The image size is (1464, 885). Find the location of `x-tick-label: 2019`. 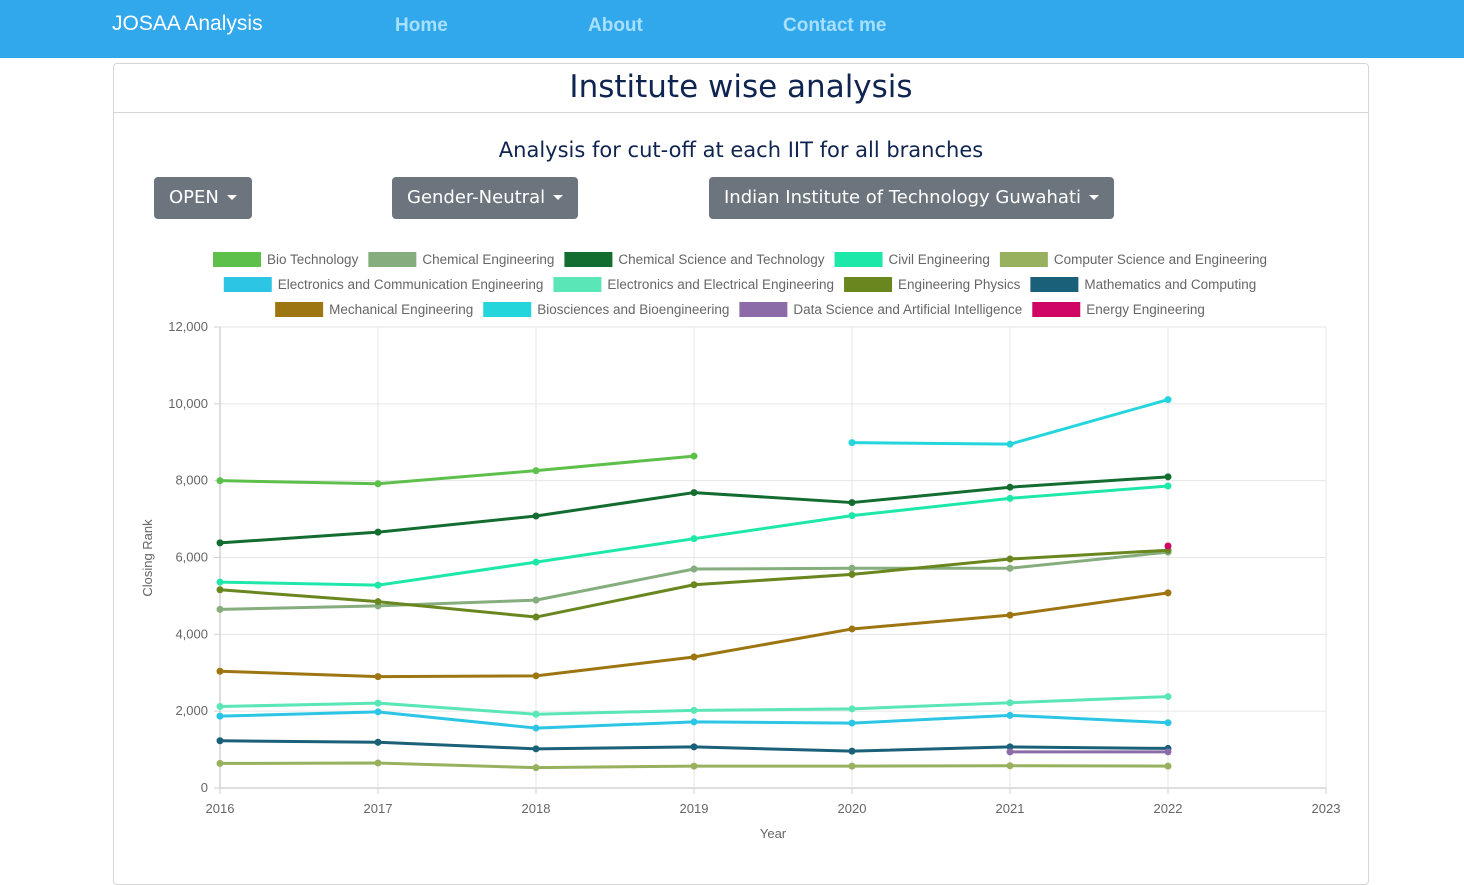

x-tick-label: 2019 is located at coordinates (694, 808).